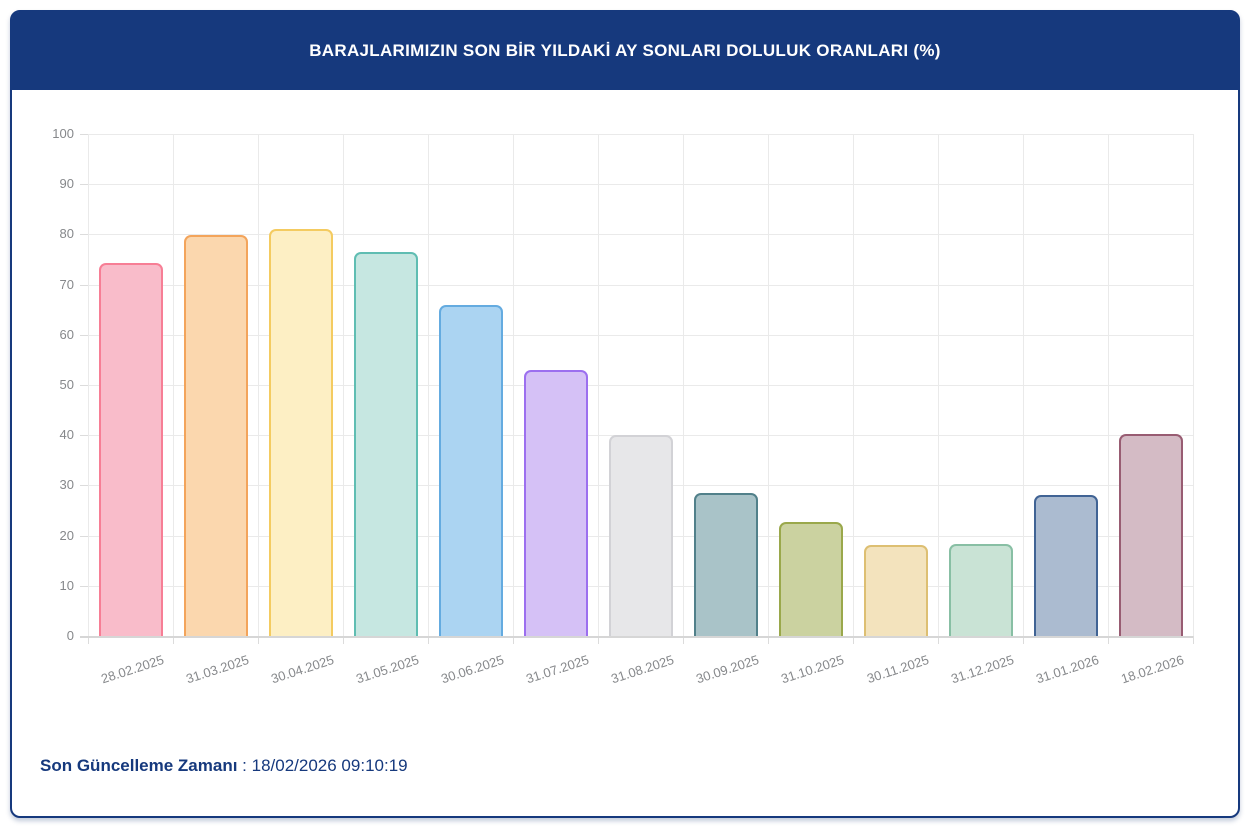 The width and height of the screenshot is (1250, 828). What do you see at coordinates (385, 444) in the screenshot?
I see `bar-31.05.2025` at bounding box center [385, 444].